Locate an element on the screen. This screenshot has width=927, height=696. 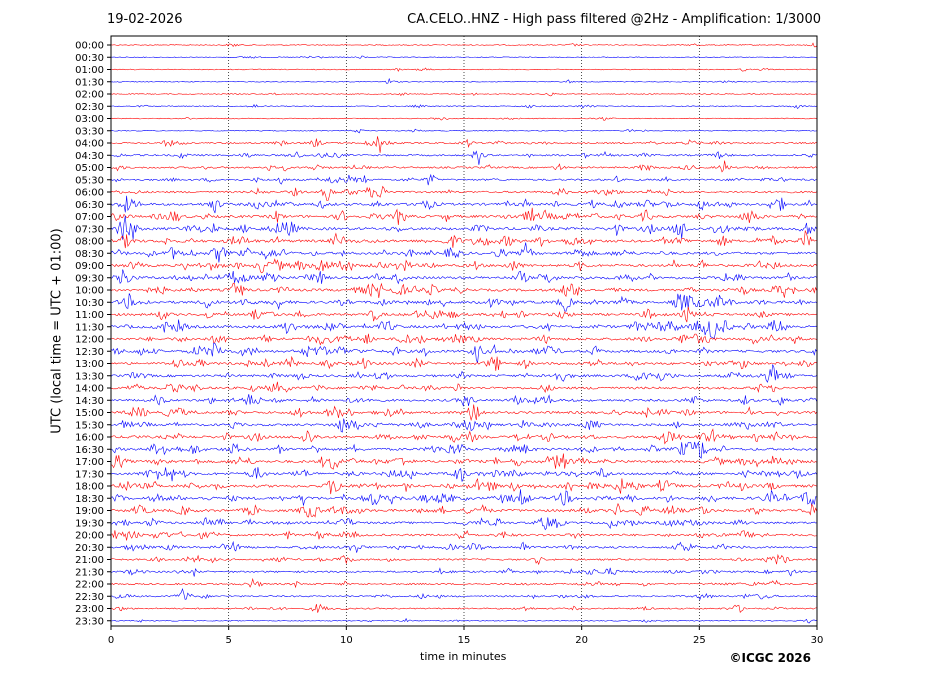
x-tick-label: 10 is located at coordinates (346, 640).